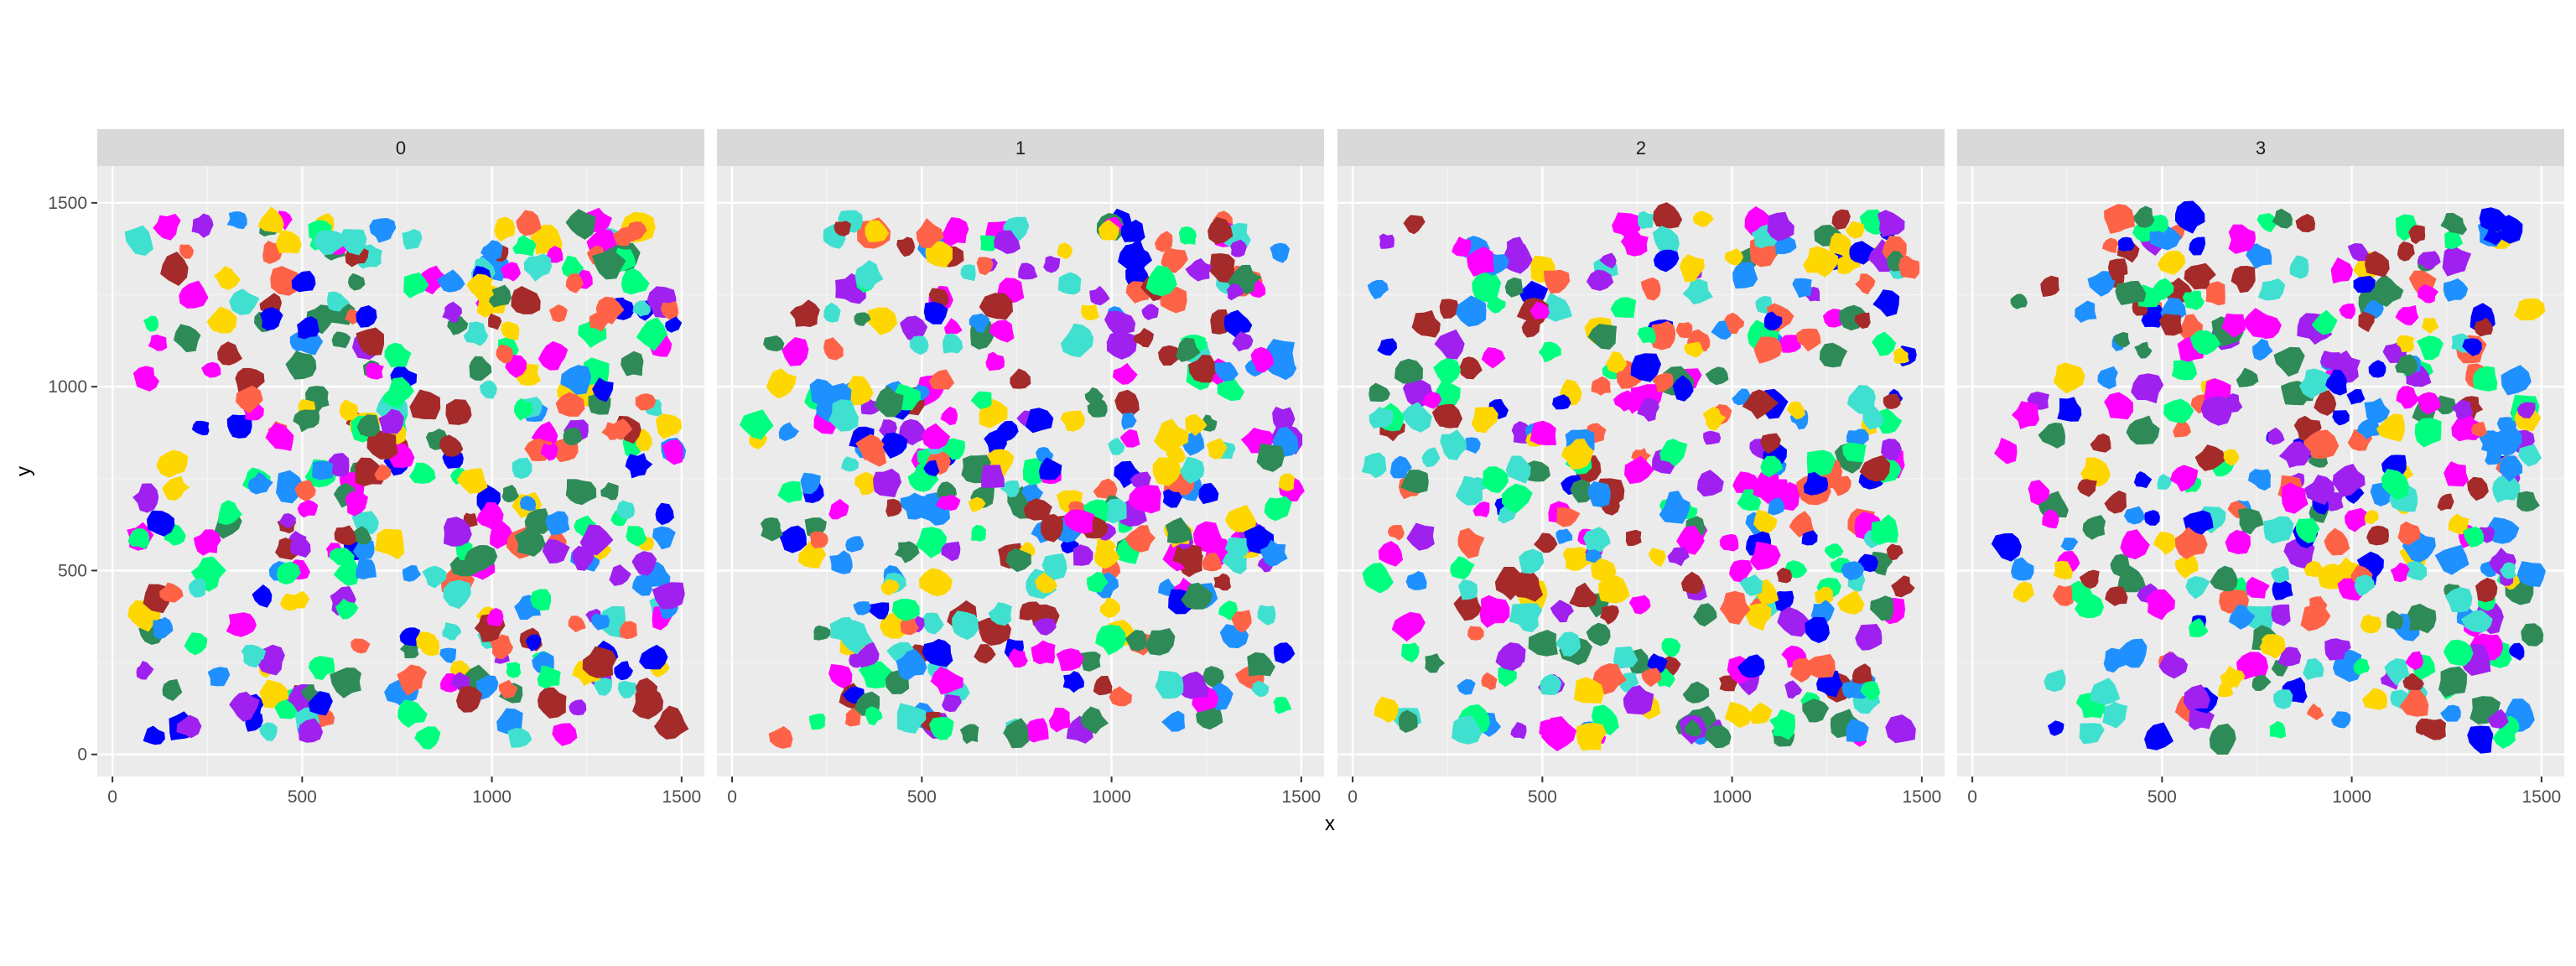  What do you see at coordinates (2162, 797) in the screenshot?
I see `x-tick-label: 500` at bounding box center [2162, 797].